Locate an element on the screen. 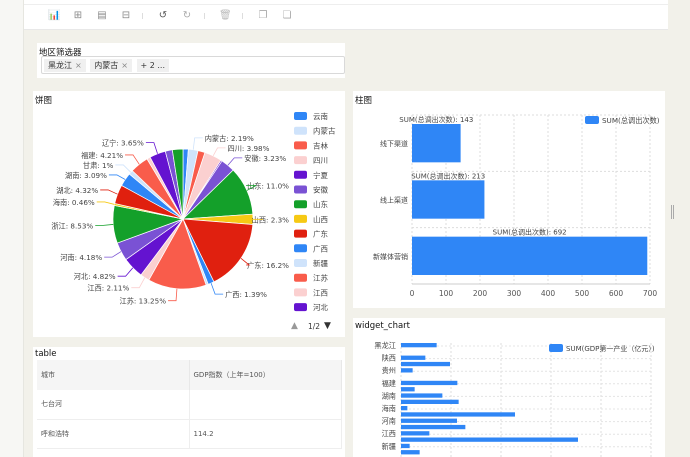 The image size is (690, 457). slice-label: 辽宁: 3.65% is located at coordinates (123, 143).